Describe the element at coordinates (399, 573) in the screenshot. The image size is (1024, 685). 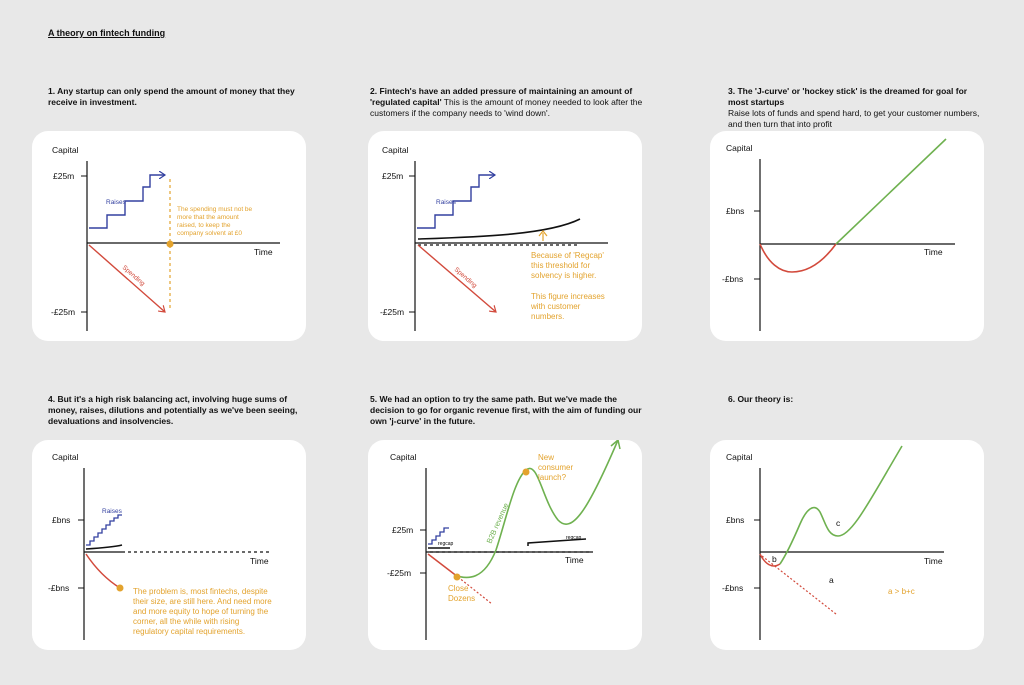
I see `panel-5-tick-bottom-label: -£25m` at that location.